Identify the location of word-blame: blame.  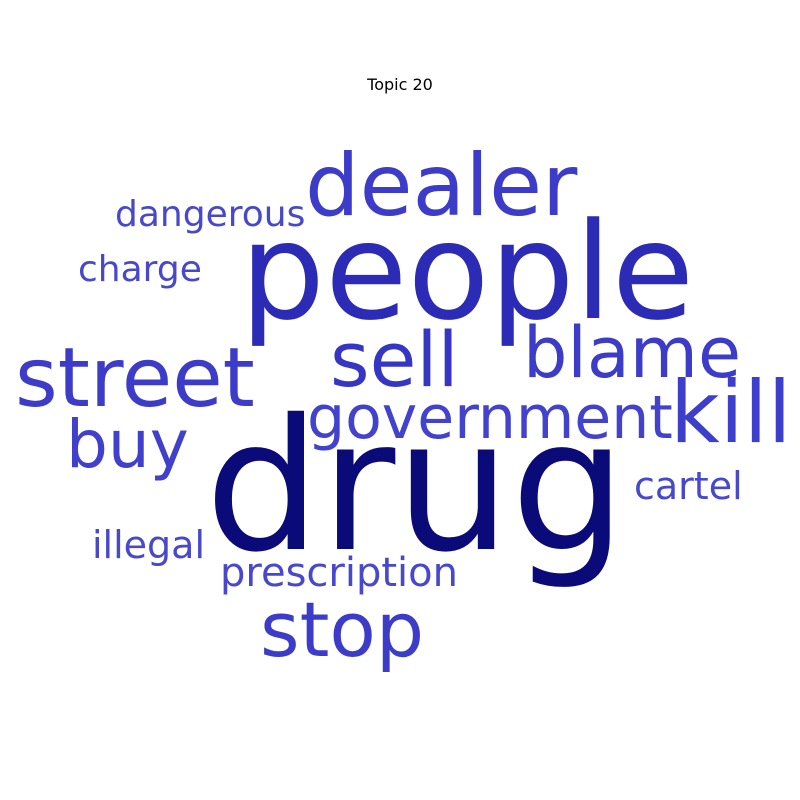
(632, 353).